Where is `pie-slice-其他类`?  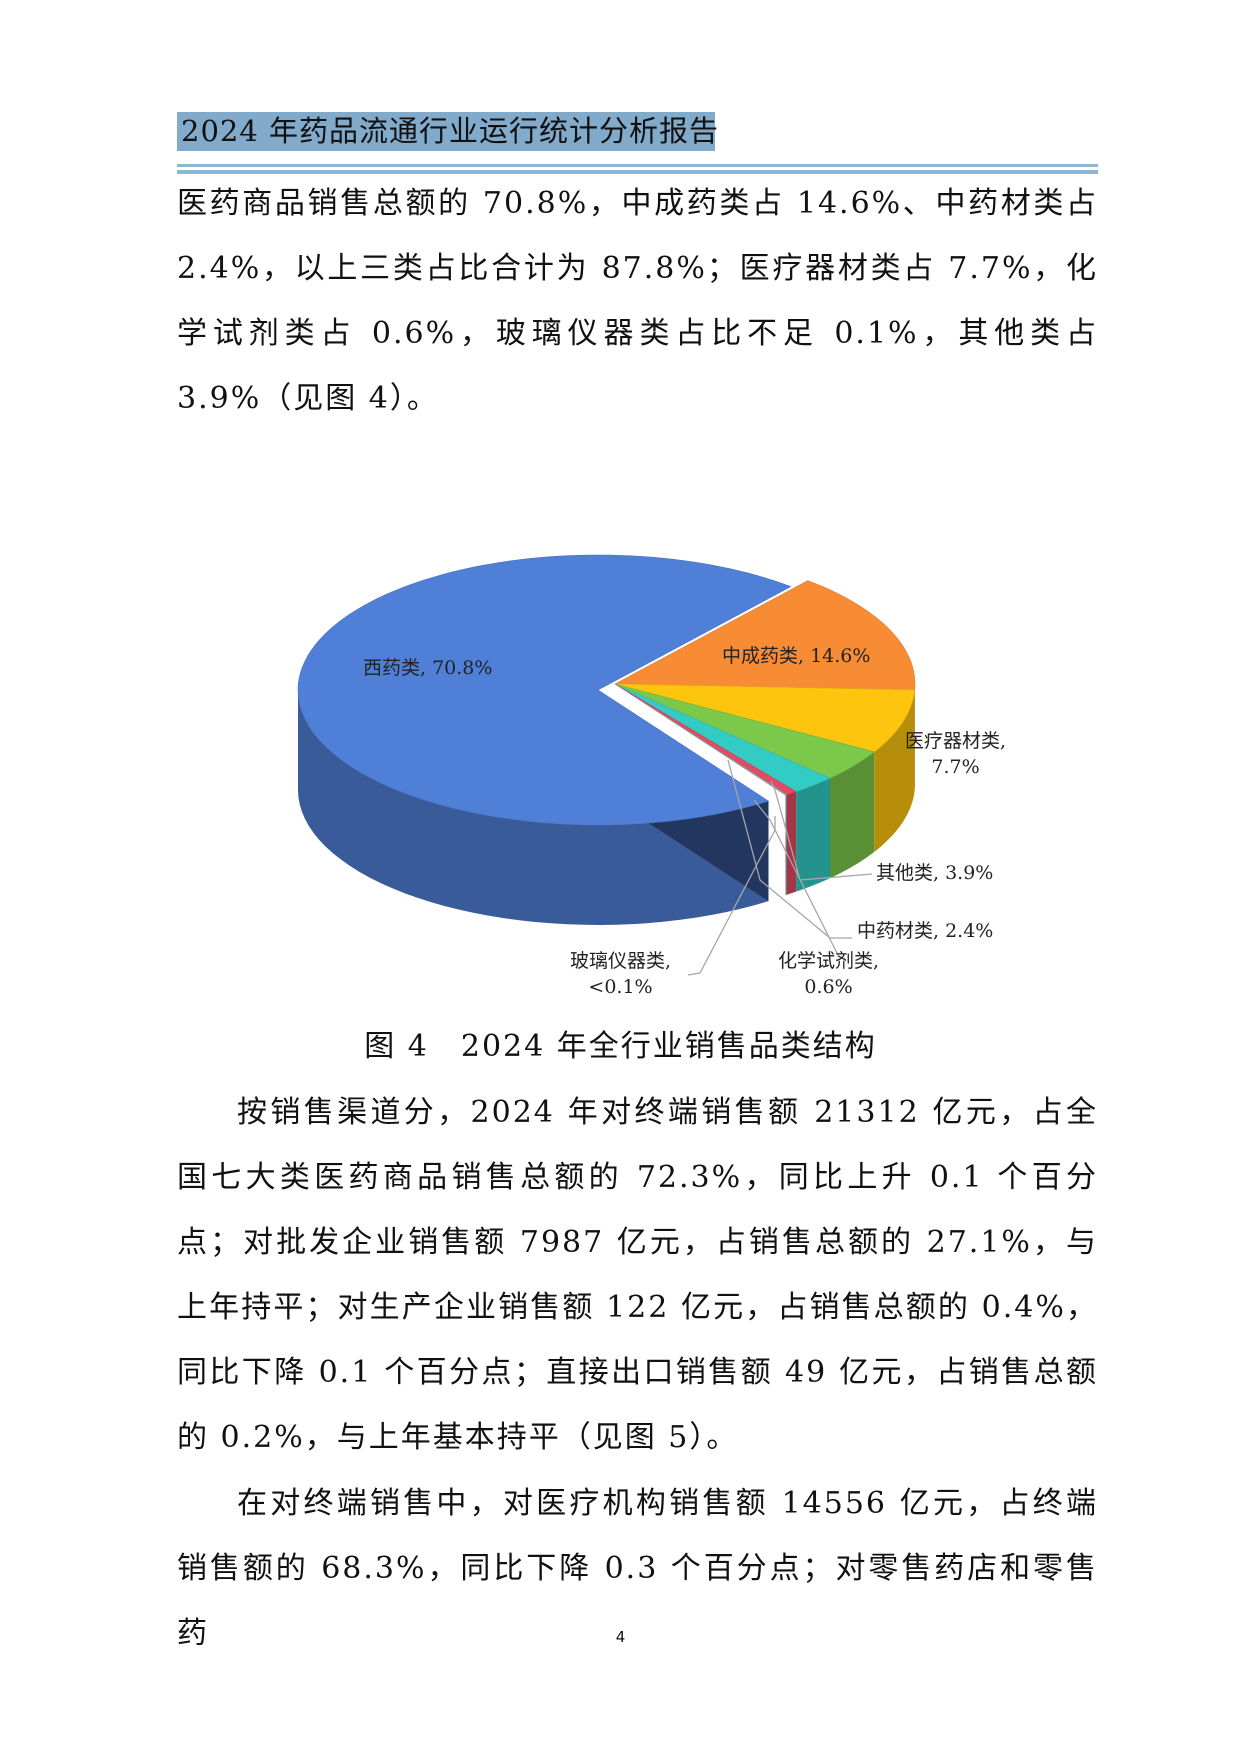 pie-slice-其他类 is located at coordinates (744, 731).